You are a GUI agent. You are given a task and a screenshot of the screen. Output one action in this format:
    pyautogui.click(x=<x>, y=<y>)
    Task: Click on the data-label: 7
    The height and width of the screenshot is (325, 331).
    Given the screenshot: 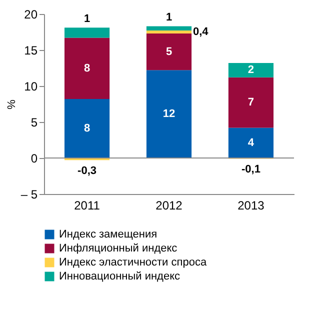 What is the action you would take?
    pyautogui.click(x=251, y=102)
    